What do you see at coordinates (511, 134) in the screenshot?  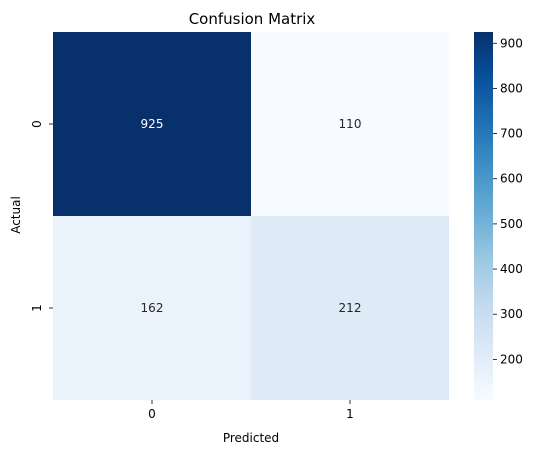 I see `colorbar-tick-label-5: 700` at bounding box center [511, 134].